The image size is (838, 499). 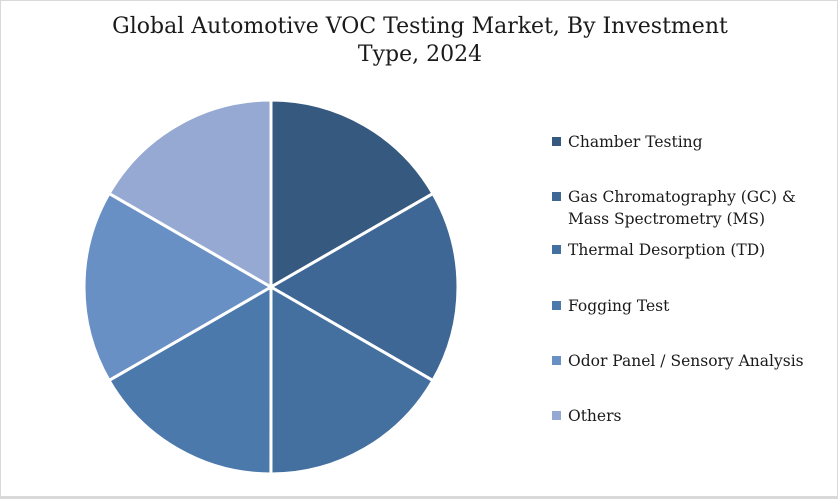 What do you see at coordinates (190, 193) in the screenshot?
I see `pie-slice-others` at bounding box center [190, 193].